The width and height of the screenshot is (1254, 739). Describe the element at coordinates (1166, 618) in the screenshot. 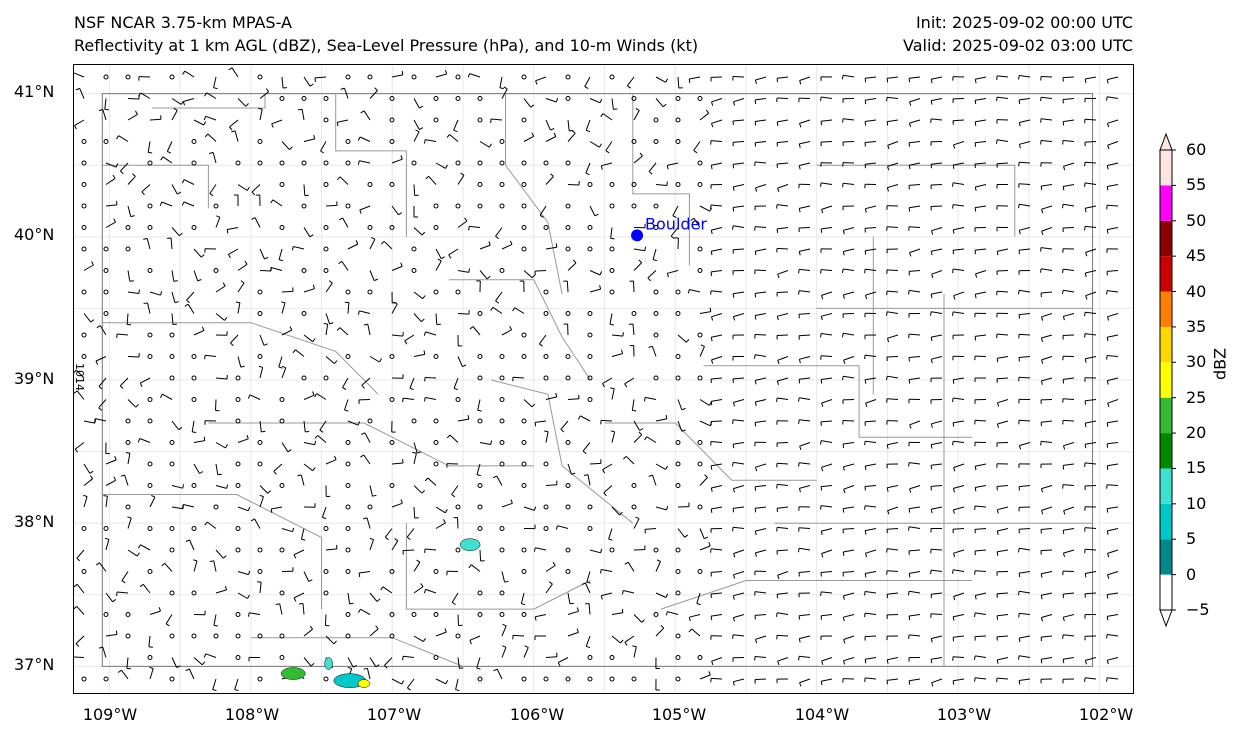

I see `colorbar-extend-min` at that location.